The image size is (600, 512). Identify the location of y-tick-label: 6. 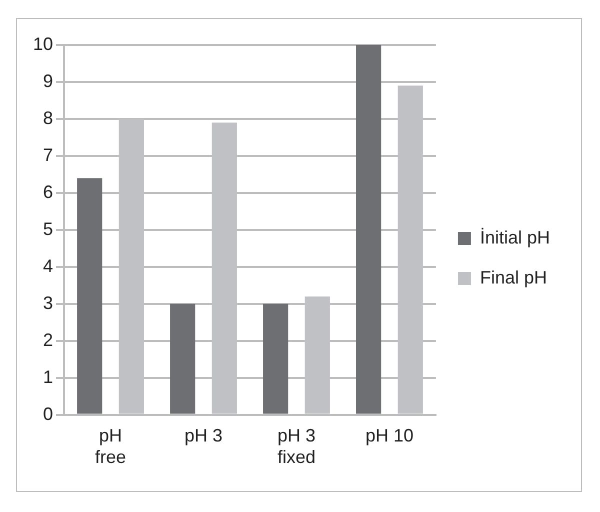
(48, 192).